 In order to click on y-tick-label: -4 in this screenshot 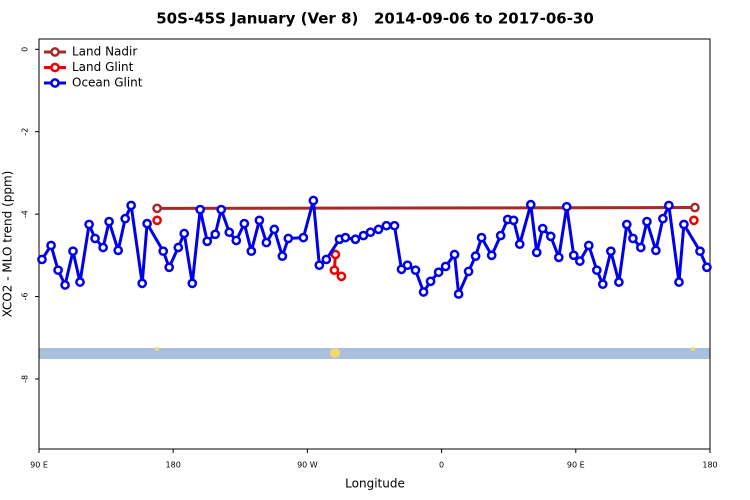, I will do `click(25, 214)`.